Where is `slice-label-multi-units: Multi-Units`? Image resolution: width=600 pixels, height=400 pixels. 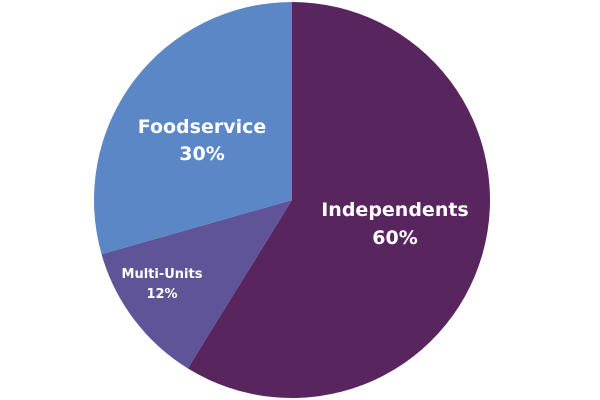 slice-label-multi-units: Multi-Units is located at coordinates (162, 274).